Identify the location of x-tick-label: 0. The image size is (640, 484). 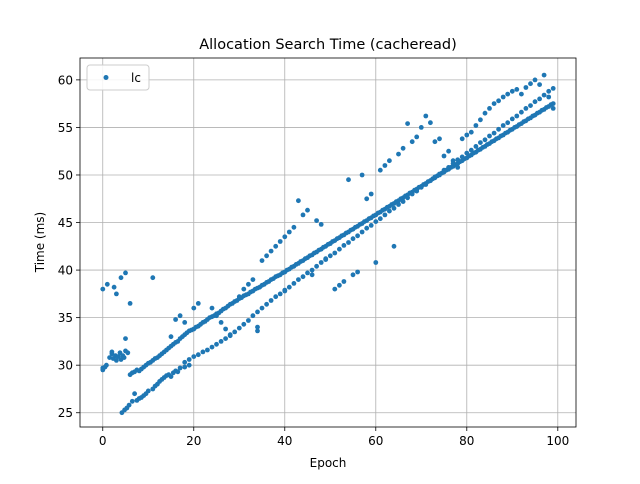
(103, 441).